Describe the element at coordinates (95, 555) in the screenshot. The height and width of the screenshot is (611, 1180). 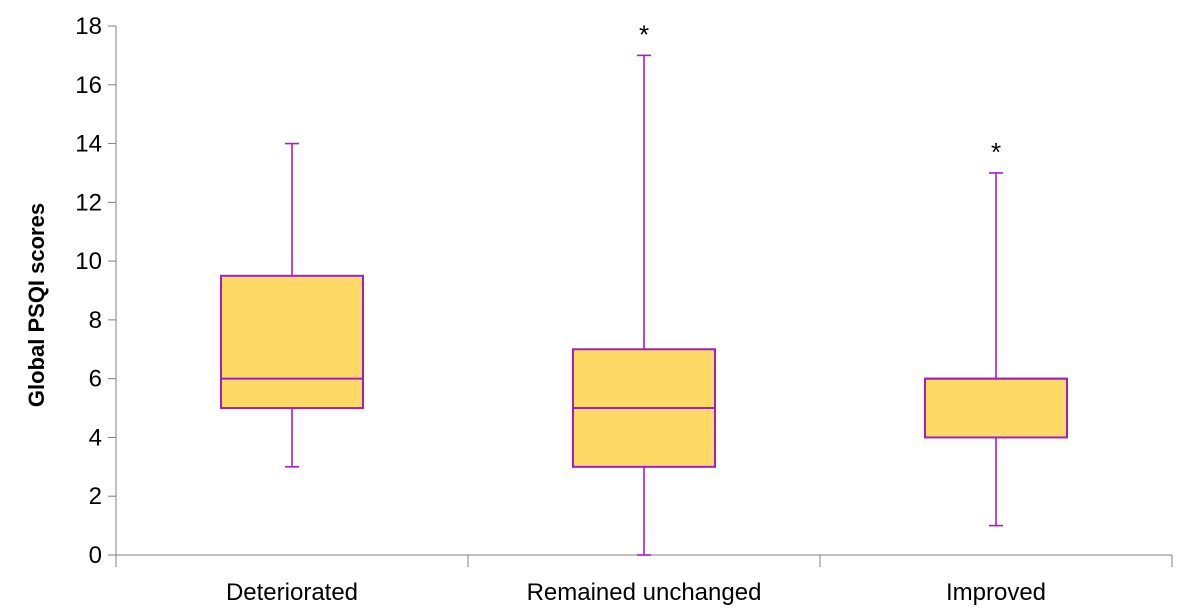
I see `y-tick-label: 0` at that location.